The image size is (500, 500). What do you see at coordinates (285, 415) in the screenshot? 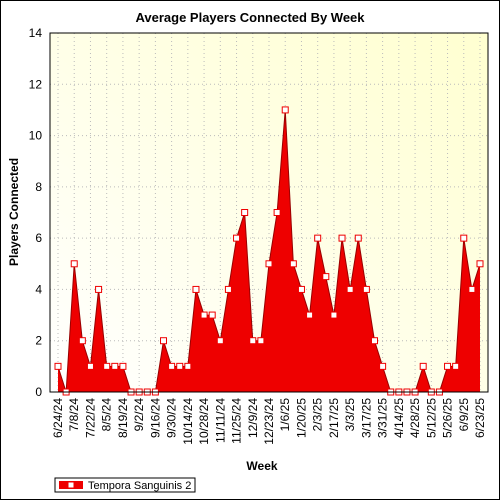
I see `x-tick-label: 1/6/25` at bounding box center [285, 415].